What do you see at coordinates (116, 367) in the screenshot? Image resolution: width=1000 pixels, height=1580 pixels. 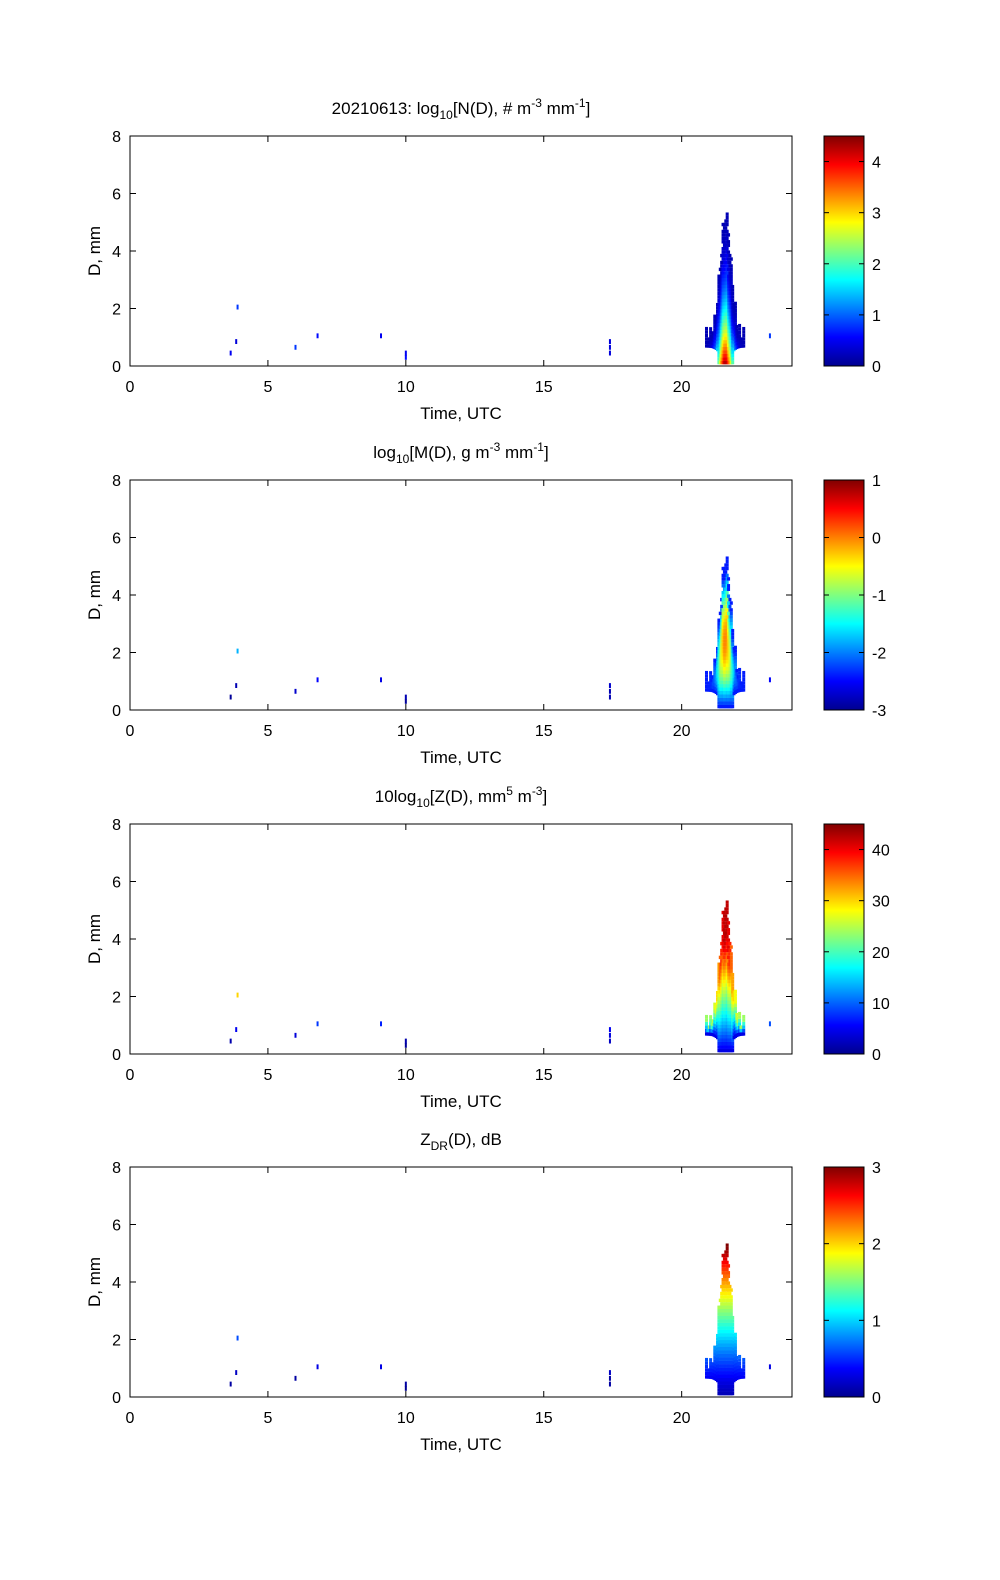 I see `y-tick-label: 0` at bounding box center [116, 367].